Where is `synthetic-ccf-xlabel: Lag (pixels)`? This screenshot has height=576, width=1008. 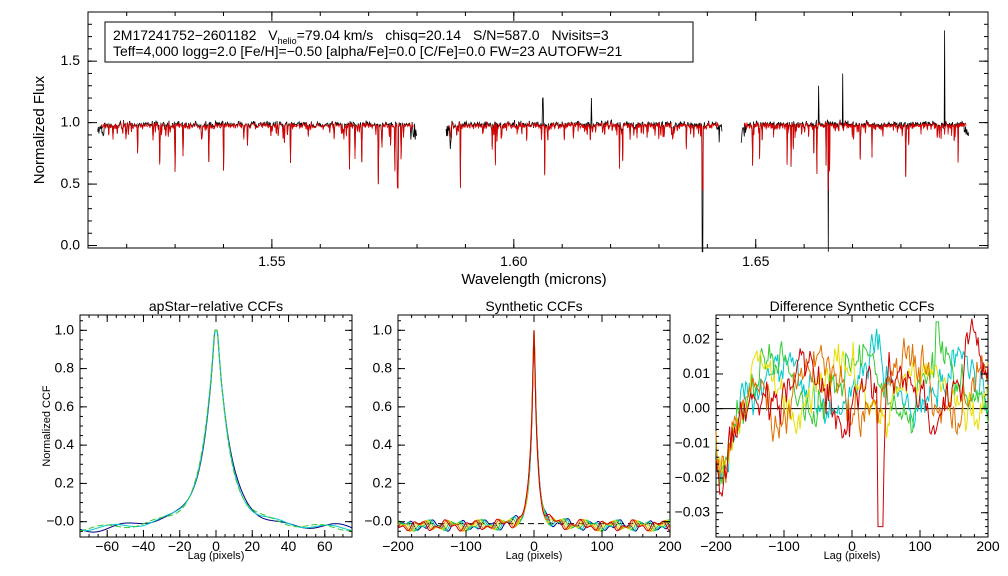
synthetic-ccf-xlabel: Lag (pixels) is located at coordinates (534, 556).